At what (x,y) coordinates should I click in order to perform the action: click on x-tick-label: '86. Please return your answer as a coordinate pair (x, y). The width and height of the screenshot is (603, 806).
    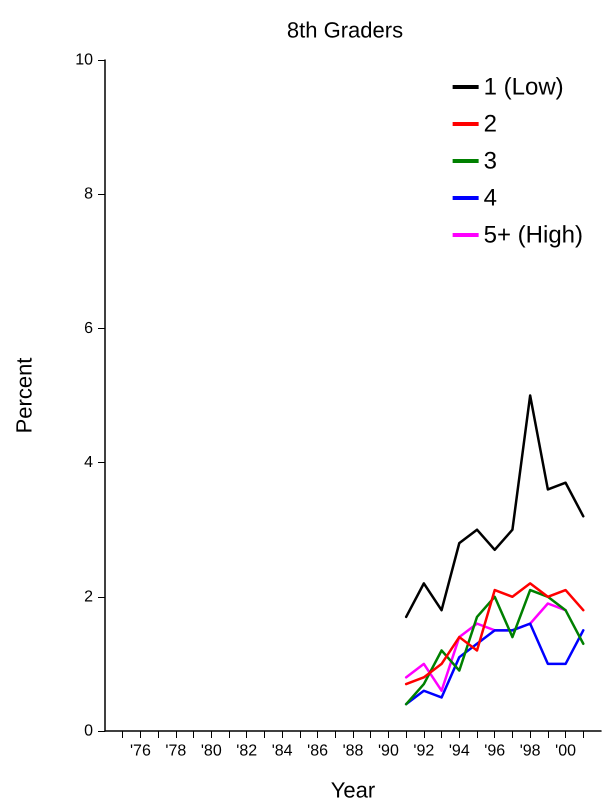
    Looking at the image, I should click on (317, 751).